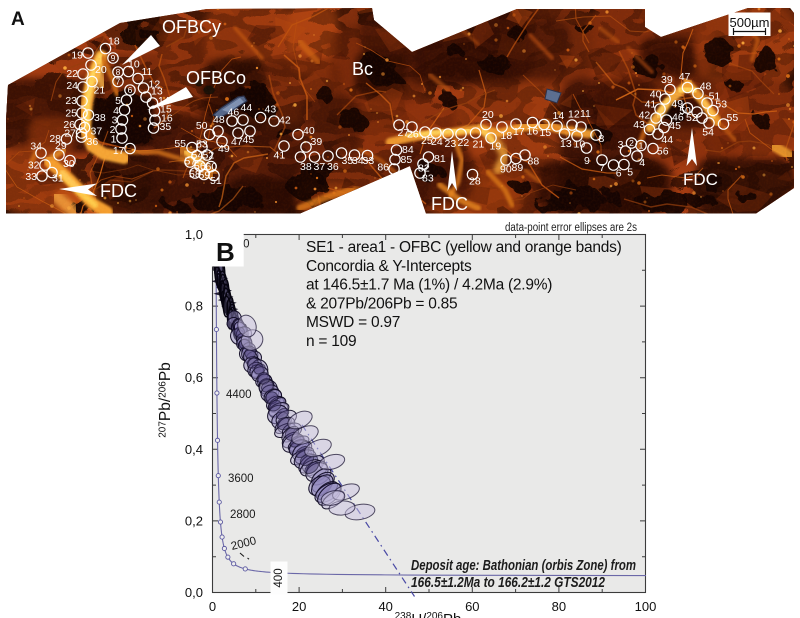 This screenshot has width=800, height=618. Describe the element at coordinates (523, 566) in the screenshot. I see `svg-text:Deposit age: Bathonian (orbis: Deposit age: Bathonian (orbis Zone) from` at that location.